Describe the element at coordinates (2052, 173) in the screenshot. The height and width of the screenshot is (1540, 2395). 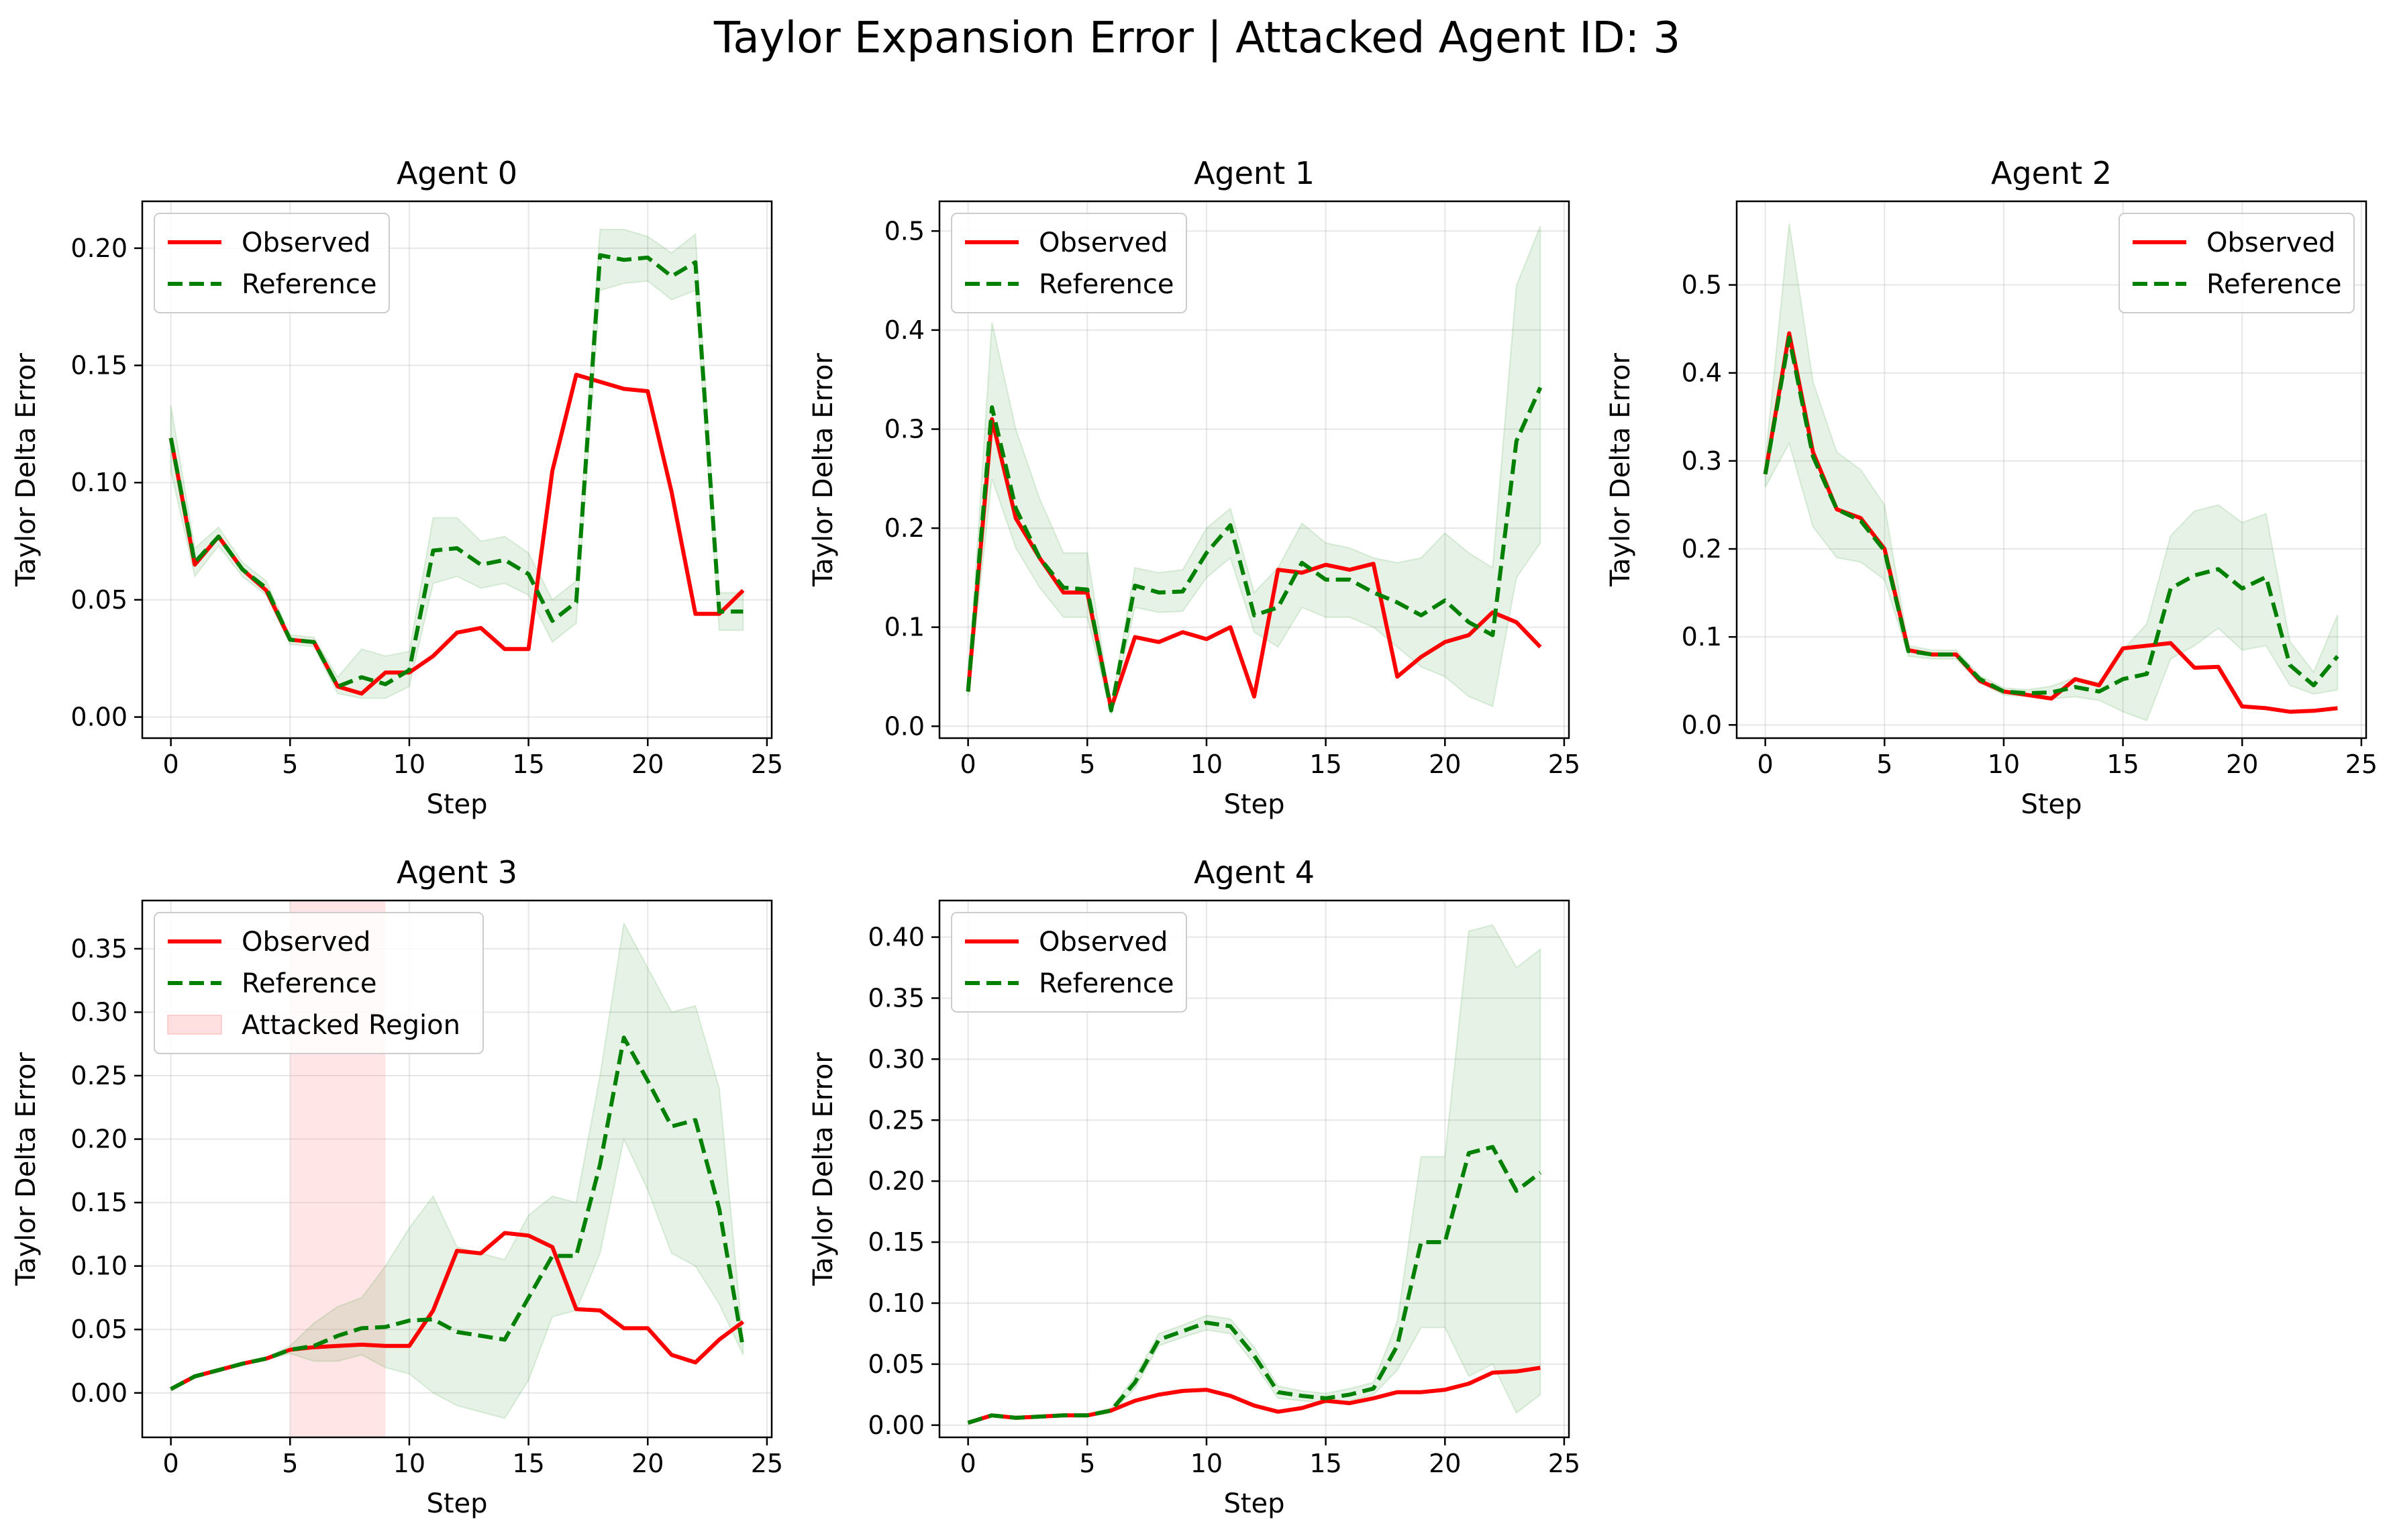
I see `subplot-title: Agent 2` at that location.